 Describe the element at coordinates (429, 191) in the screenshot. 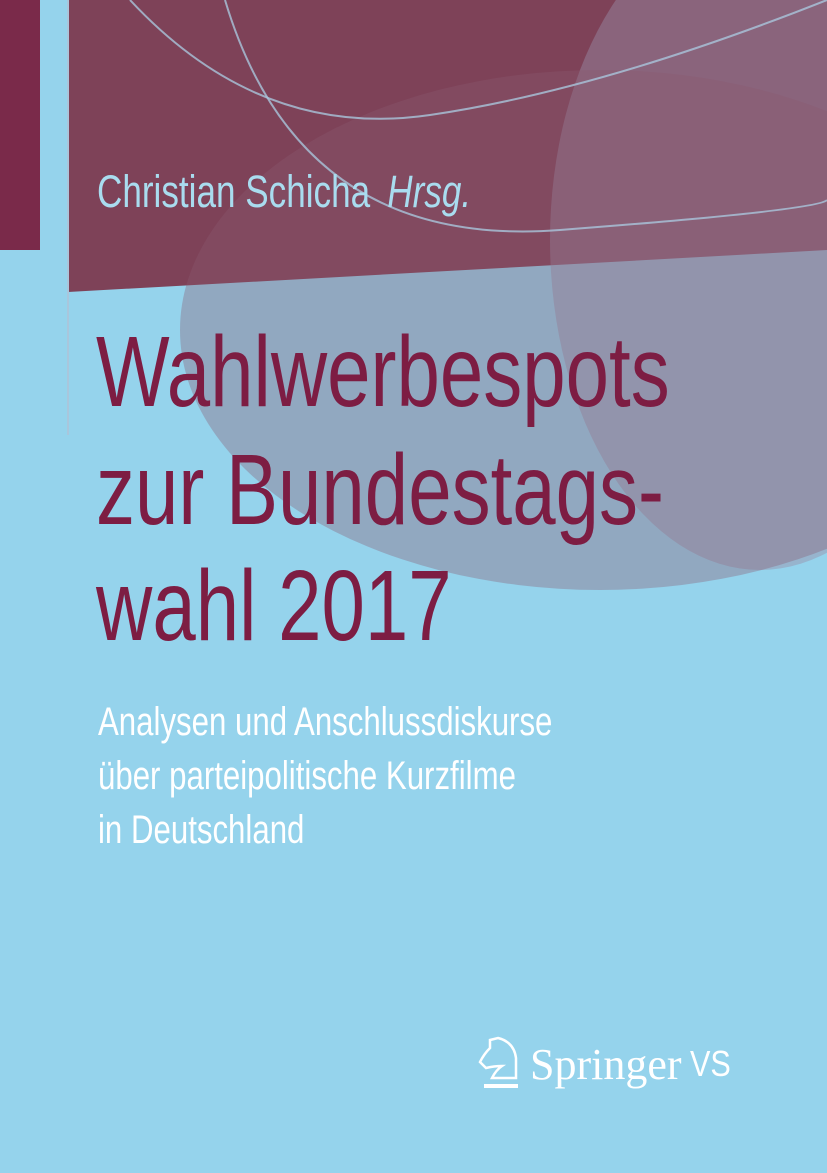

I see `author-role: Hrsg.` at that location.